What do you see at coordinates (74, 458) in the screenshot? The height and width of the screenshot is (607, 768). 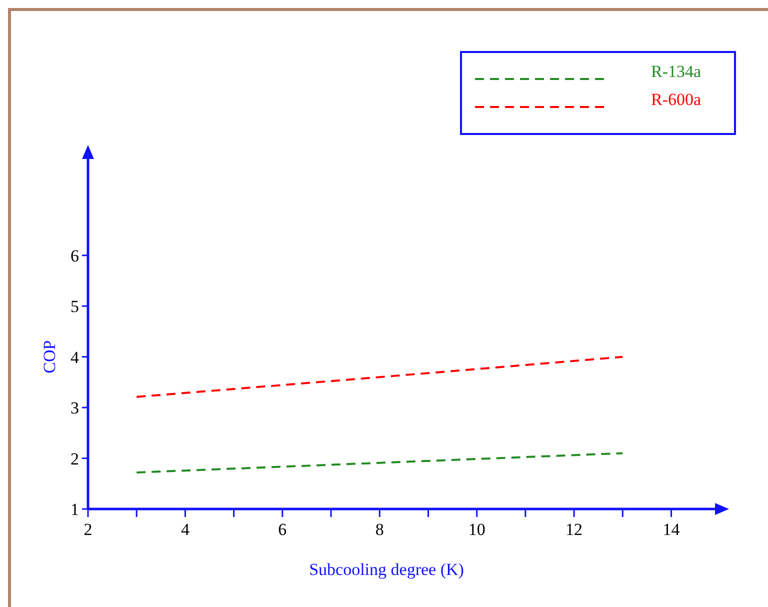 I see `y-tick-label: 2` at bounding box center [74, 458].